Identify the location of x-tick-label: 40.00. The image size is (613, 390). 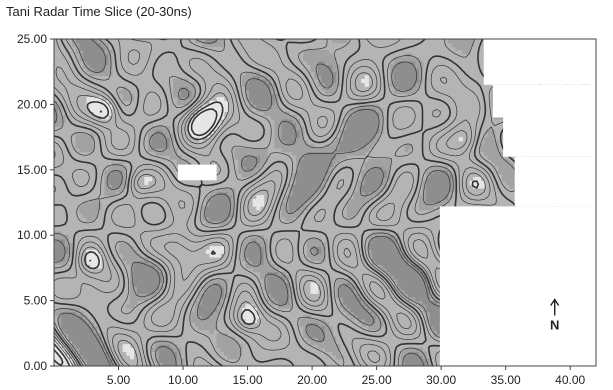
(570, 380).